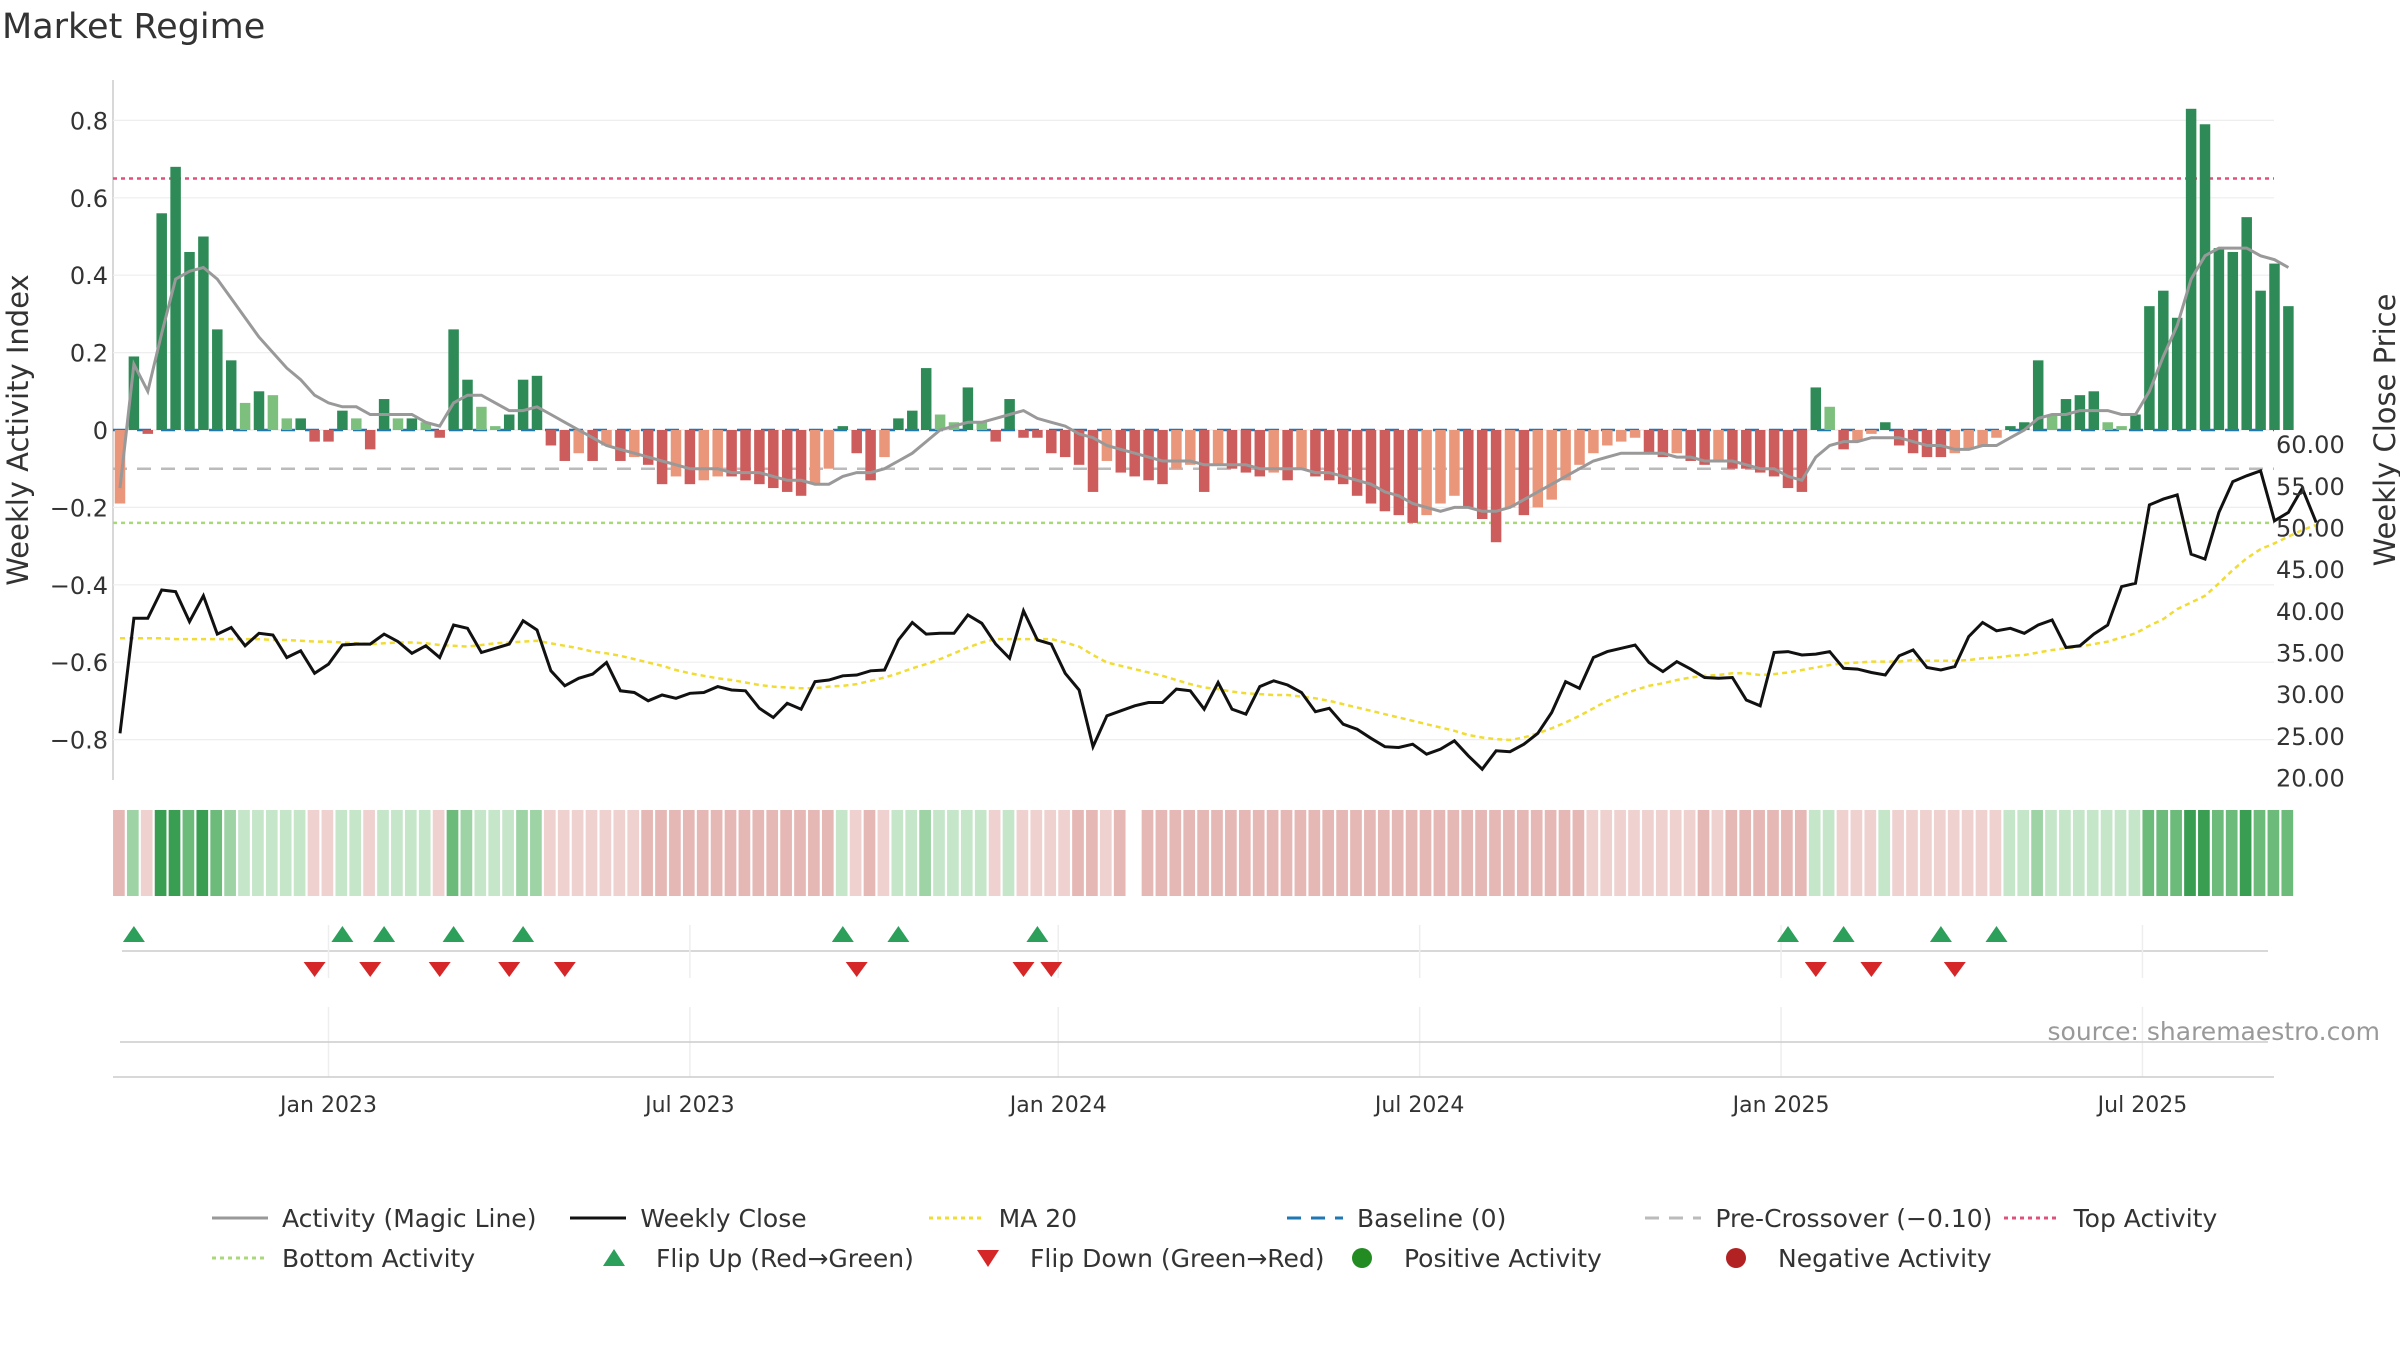  What do you see at coordinates (240, 1258) in the screenshot?
I see `bottom-activity-swatch` at bounding box center [240, 1258].